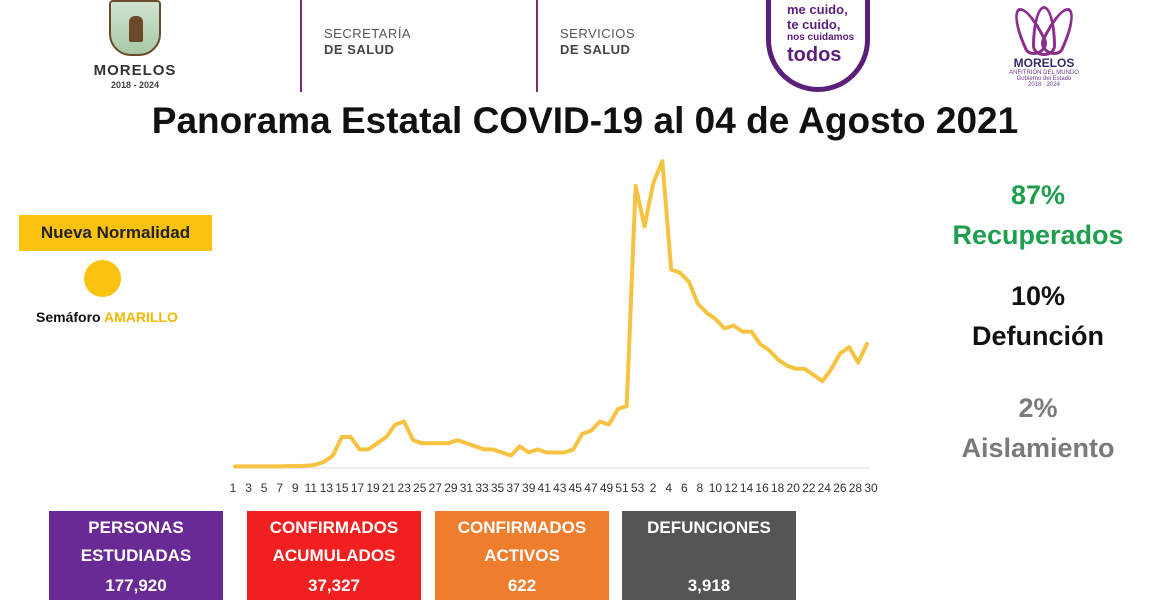 This screenshot has width=1170, height=600. What do you see at coordinates (311, 488) in the screenshot?
I see `x-tick-label: 11` at bounding box center [311, 488].